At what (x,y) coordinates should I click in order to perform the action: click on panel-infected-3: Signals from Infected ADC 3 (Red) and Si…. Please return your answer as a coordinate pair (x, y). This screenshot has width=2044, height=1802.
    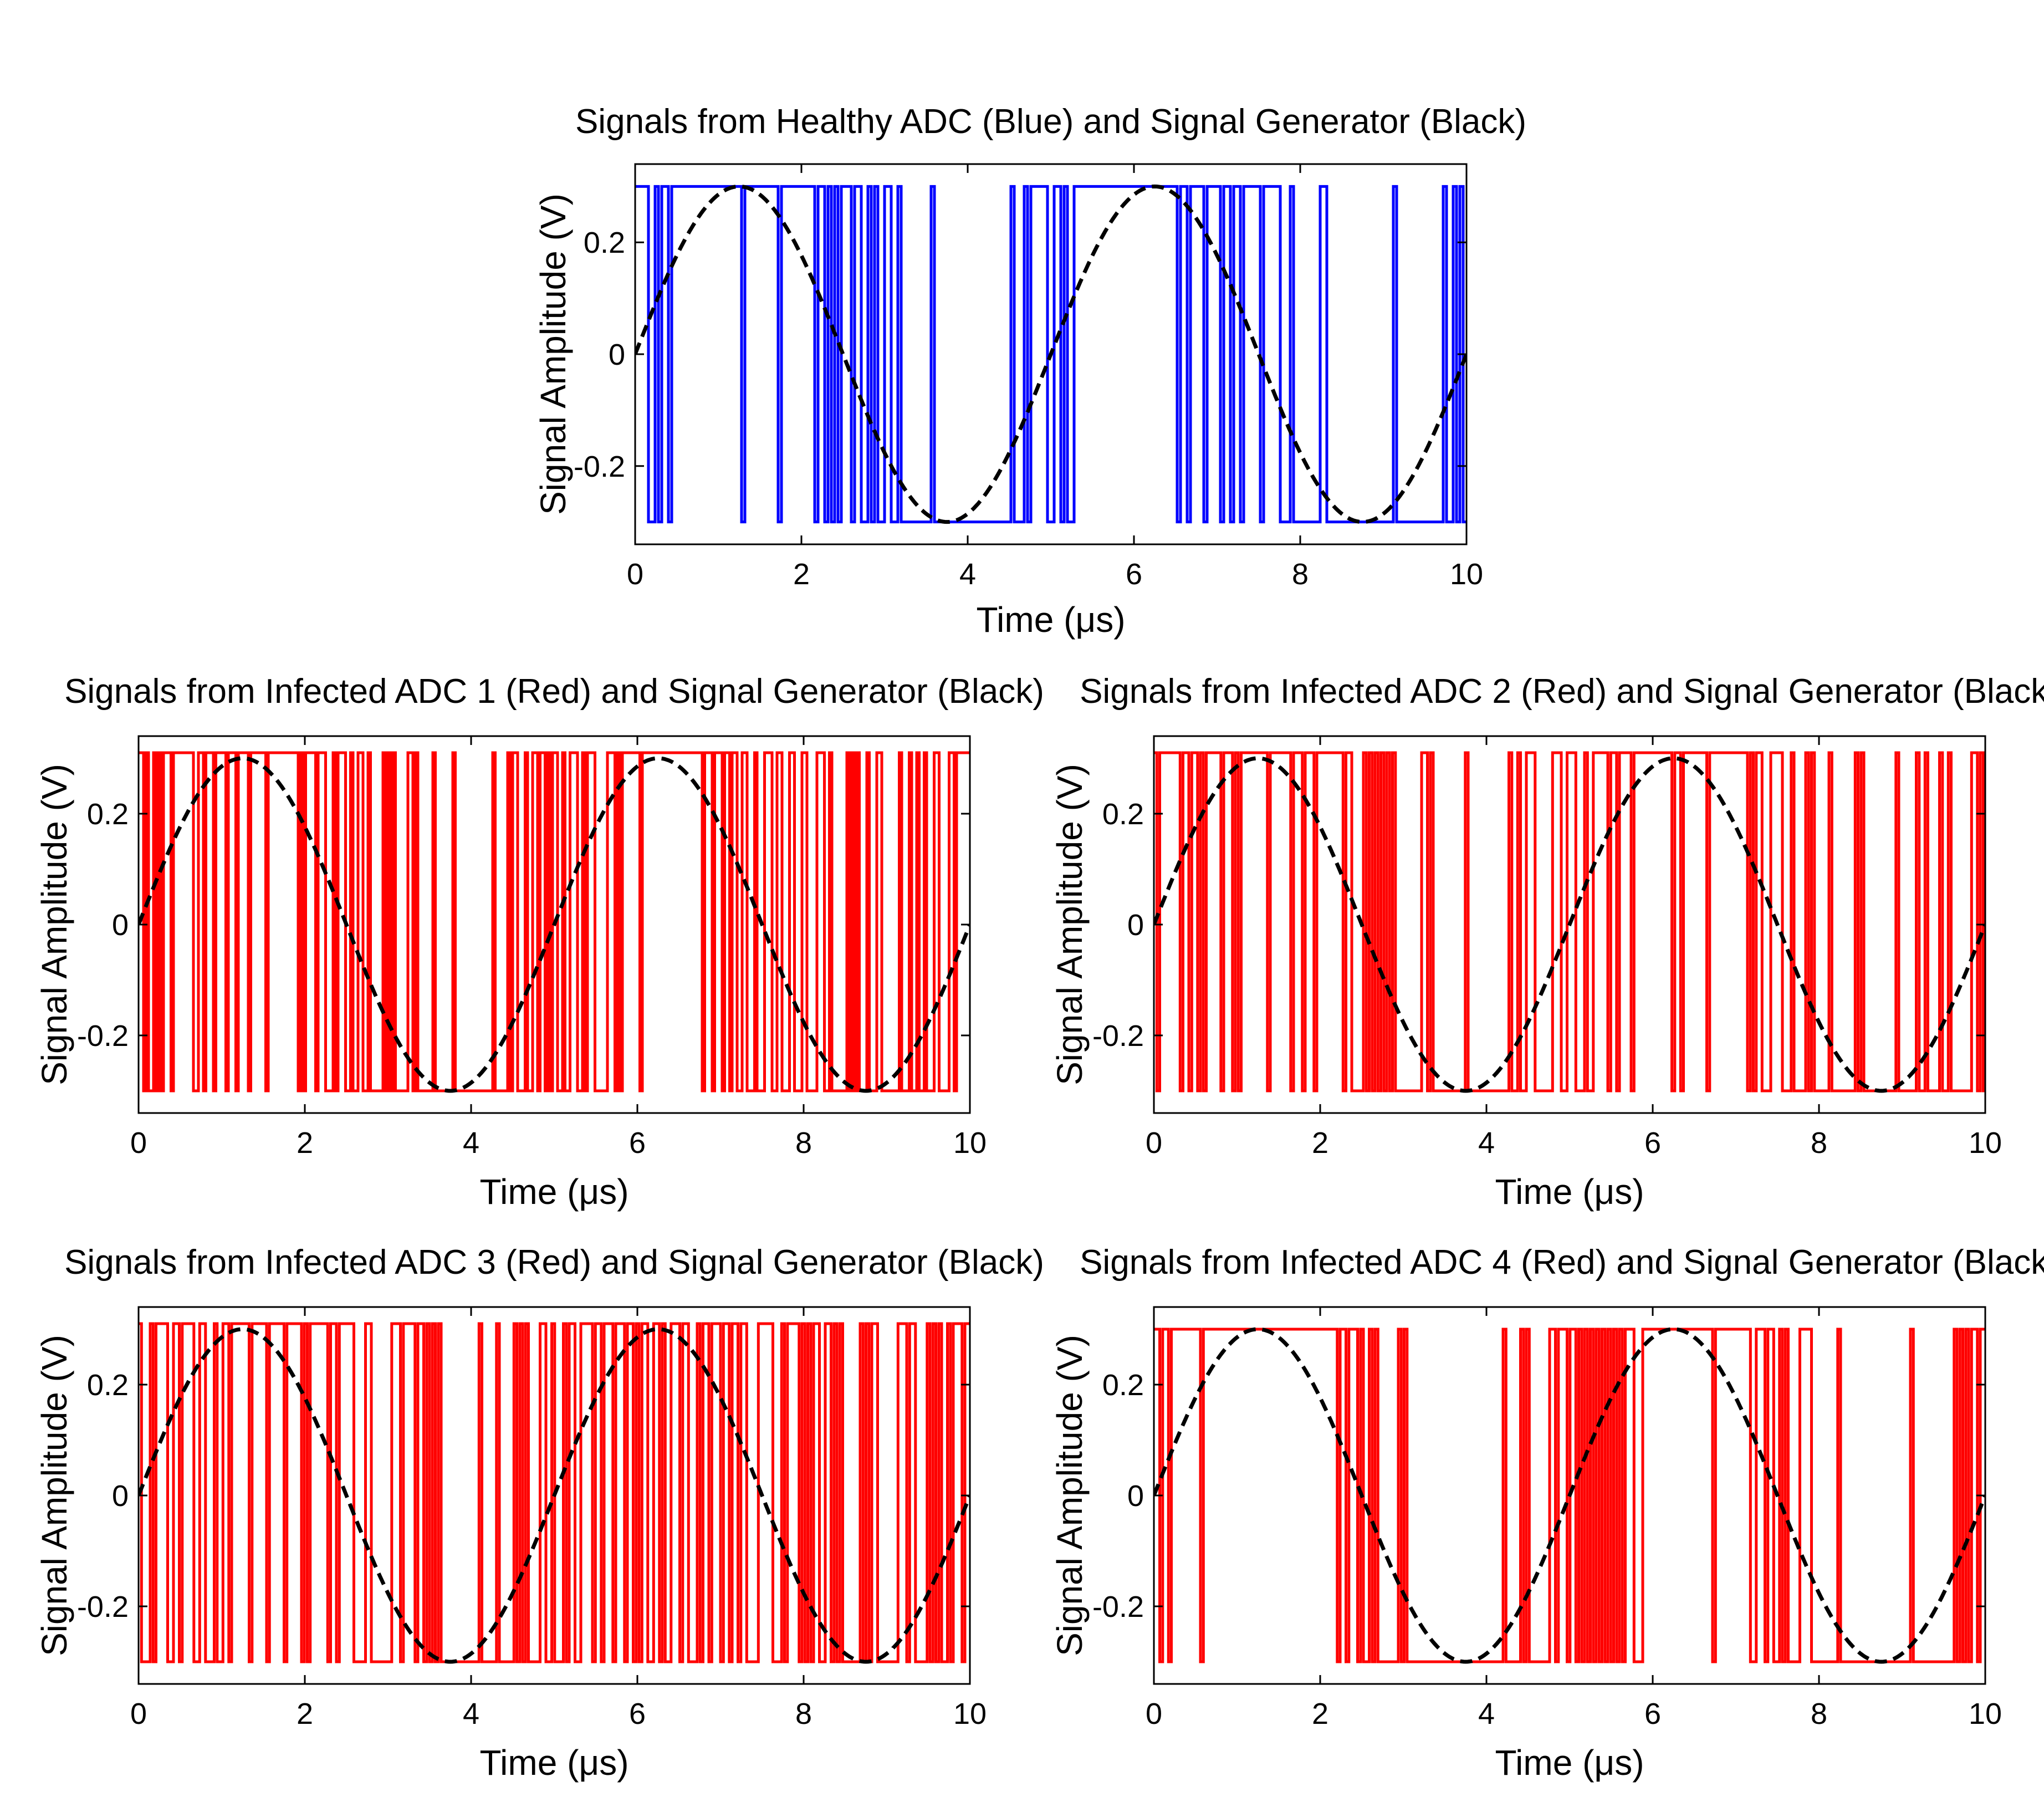
    Looking at the image, I should click on (539, 1513).